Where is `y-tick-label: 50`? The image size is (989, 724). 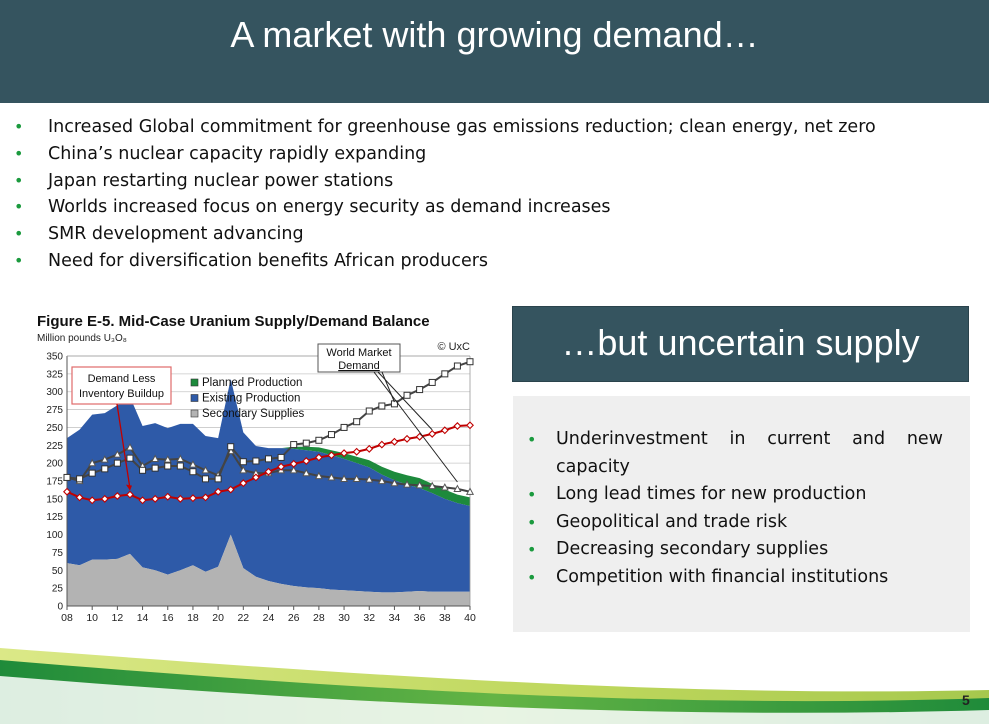 y-tick-label: 50 is located at coordinates (58, 571).